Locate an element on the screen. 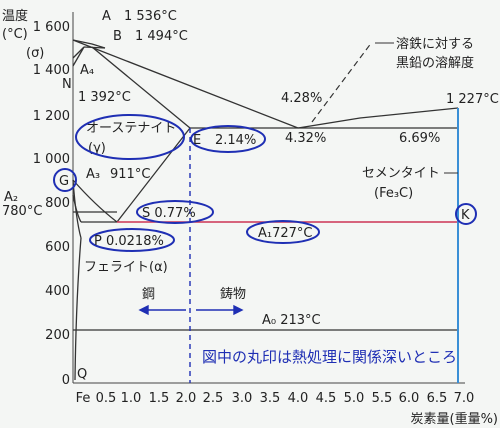 Image resolution: width=500 pixels, height=428 pixels. y-tick-600: 600 is located at coordinates (57, 247).